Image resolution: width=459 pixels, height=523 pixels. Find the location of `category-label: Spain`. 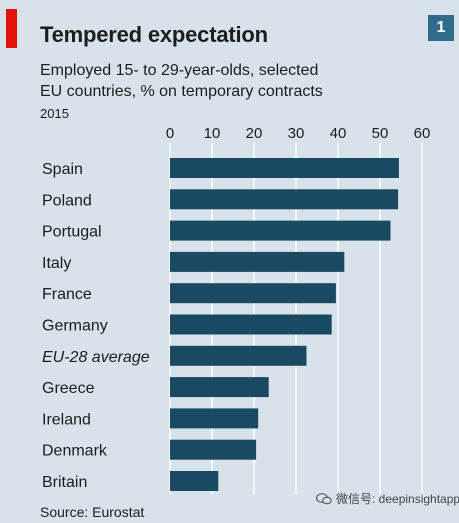

category-label: Spain is located at coordinates (62, 169).